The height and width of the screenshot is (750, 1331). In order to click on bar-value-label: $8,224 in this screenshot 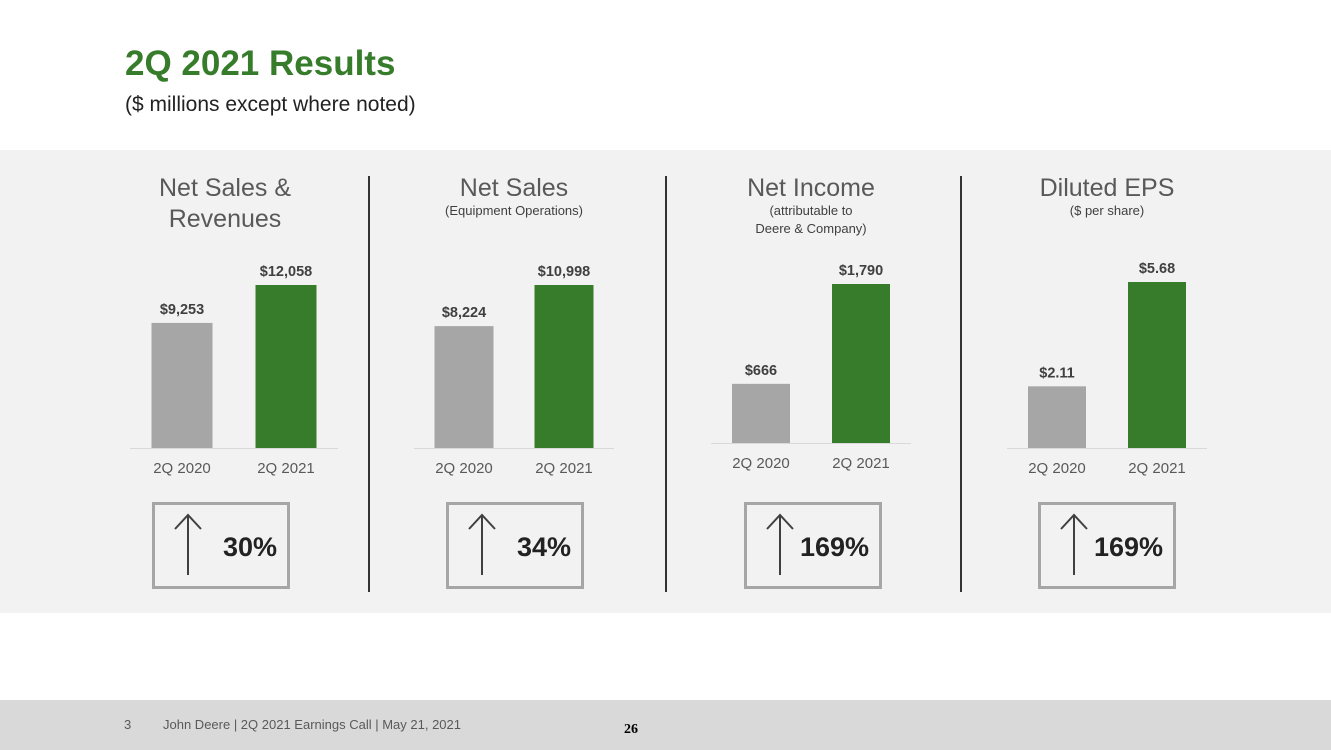, I will do `click(464, 313)`.